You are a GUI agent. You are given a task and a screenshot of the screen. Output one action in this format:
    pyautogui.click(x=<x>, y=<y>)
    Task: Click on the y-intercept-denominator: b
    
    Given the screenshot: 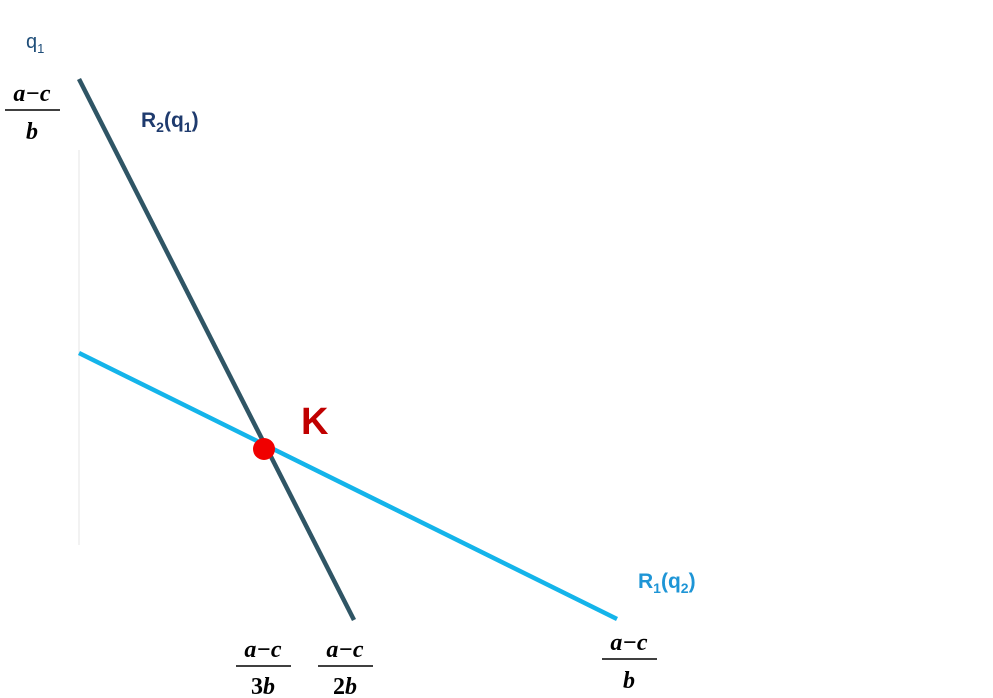 What is the action you would take?
    pyautogui.click(x=32, y=132)
    